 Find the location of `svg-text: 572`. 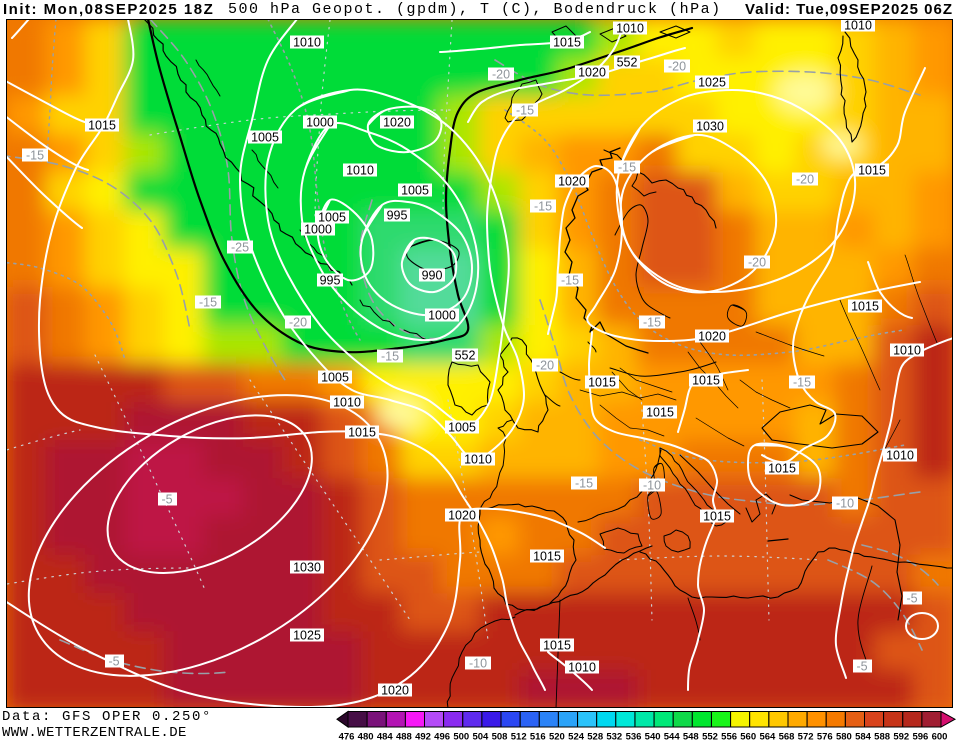

svg-text: 572 is located at coordinates (806, 736).